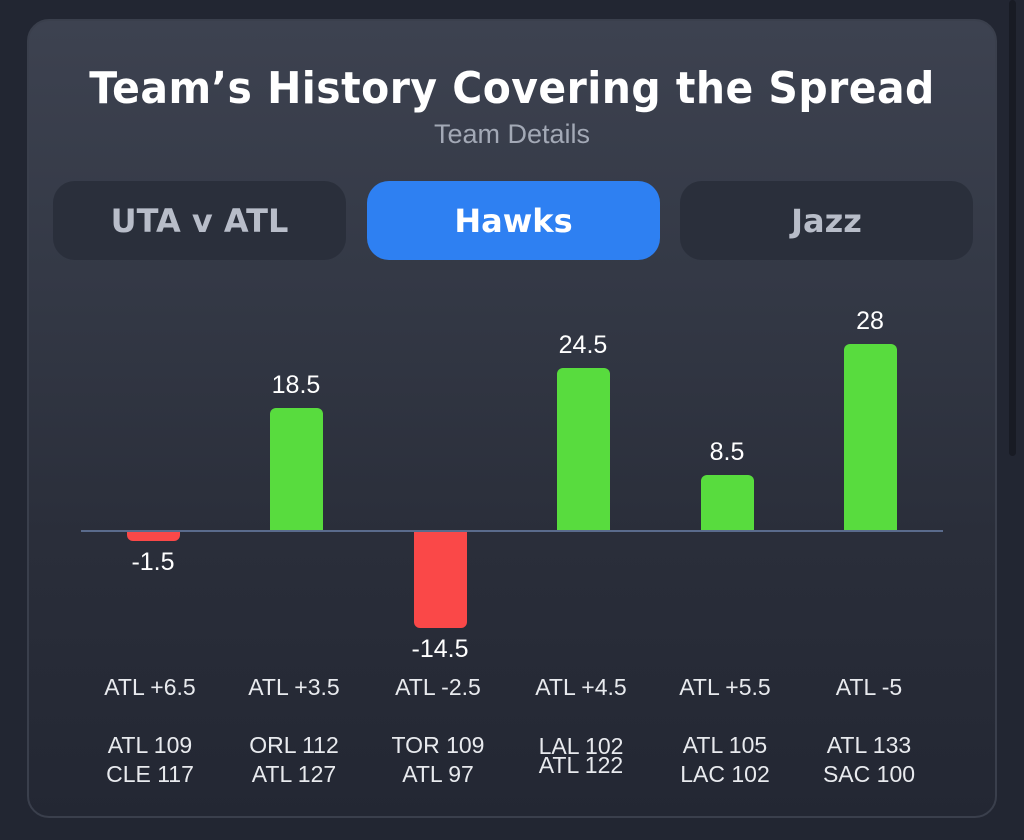  I want to click on tab-matchup: UTA v ATL, so click(199, 220).